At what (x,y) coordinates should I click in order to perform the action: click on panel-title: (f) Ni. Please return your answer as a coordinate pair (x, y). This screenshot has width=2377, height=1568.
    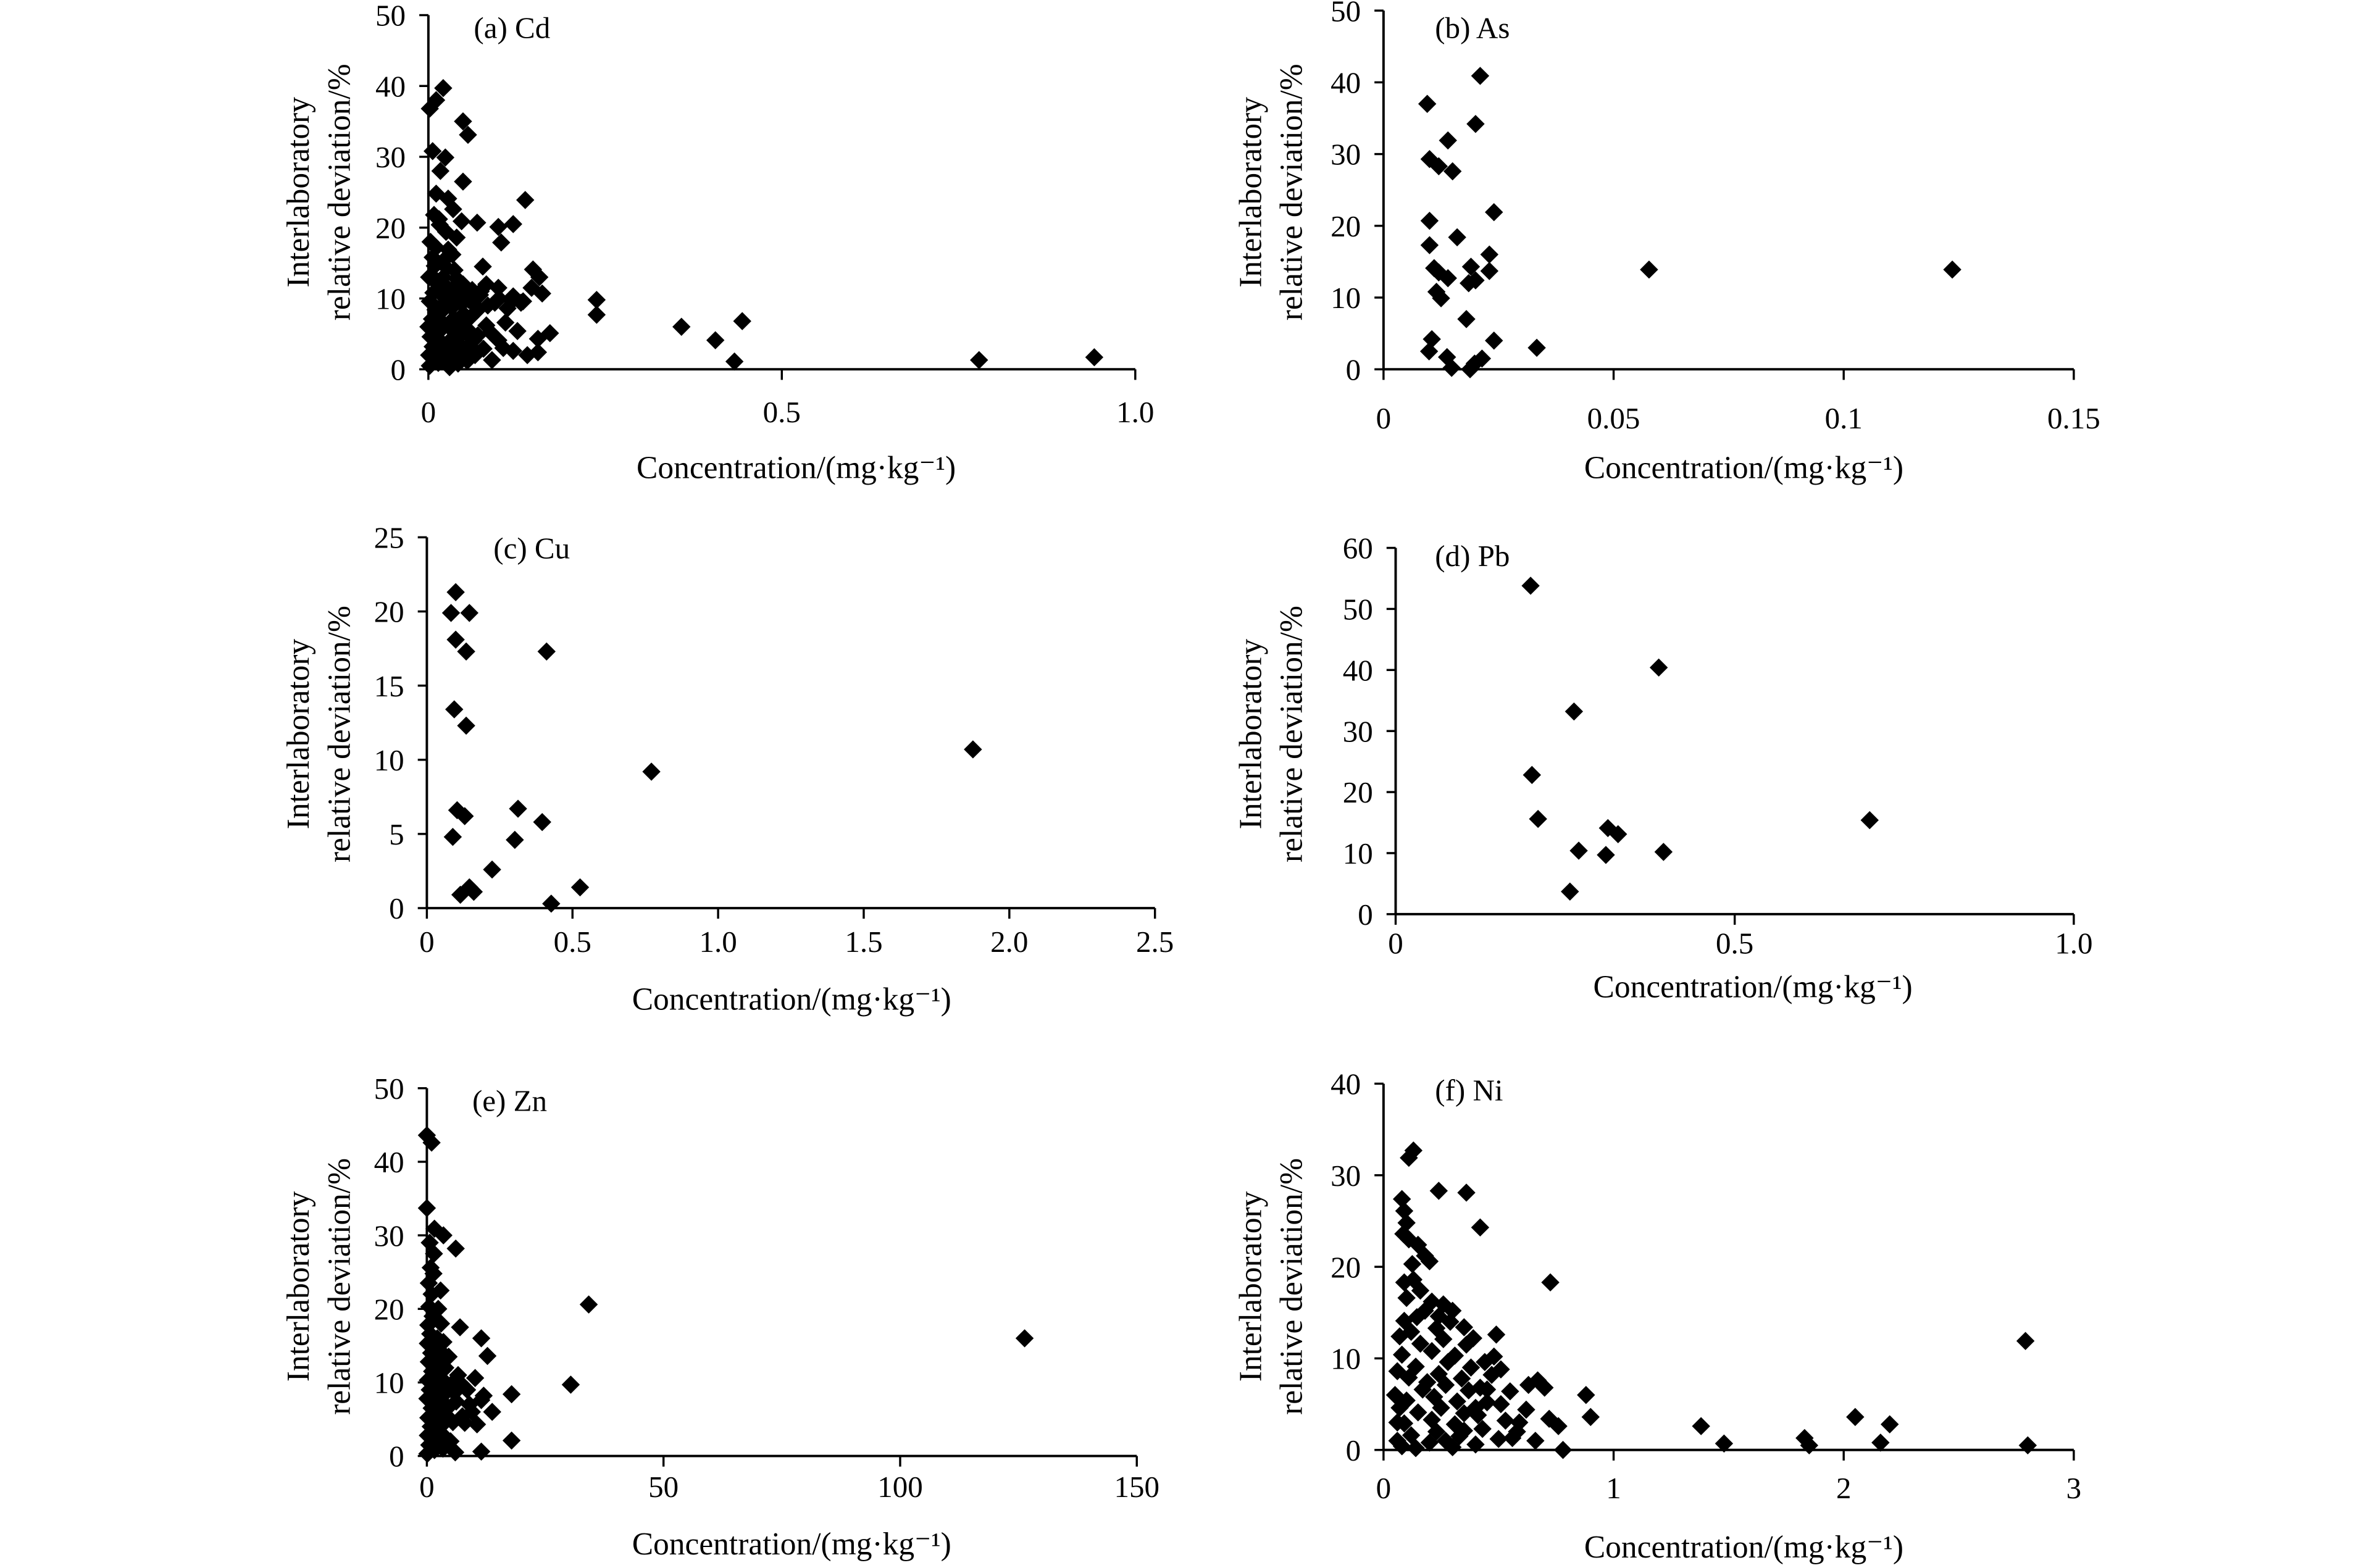
    Looking at the image, I should click on (1469, 1090).